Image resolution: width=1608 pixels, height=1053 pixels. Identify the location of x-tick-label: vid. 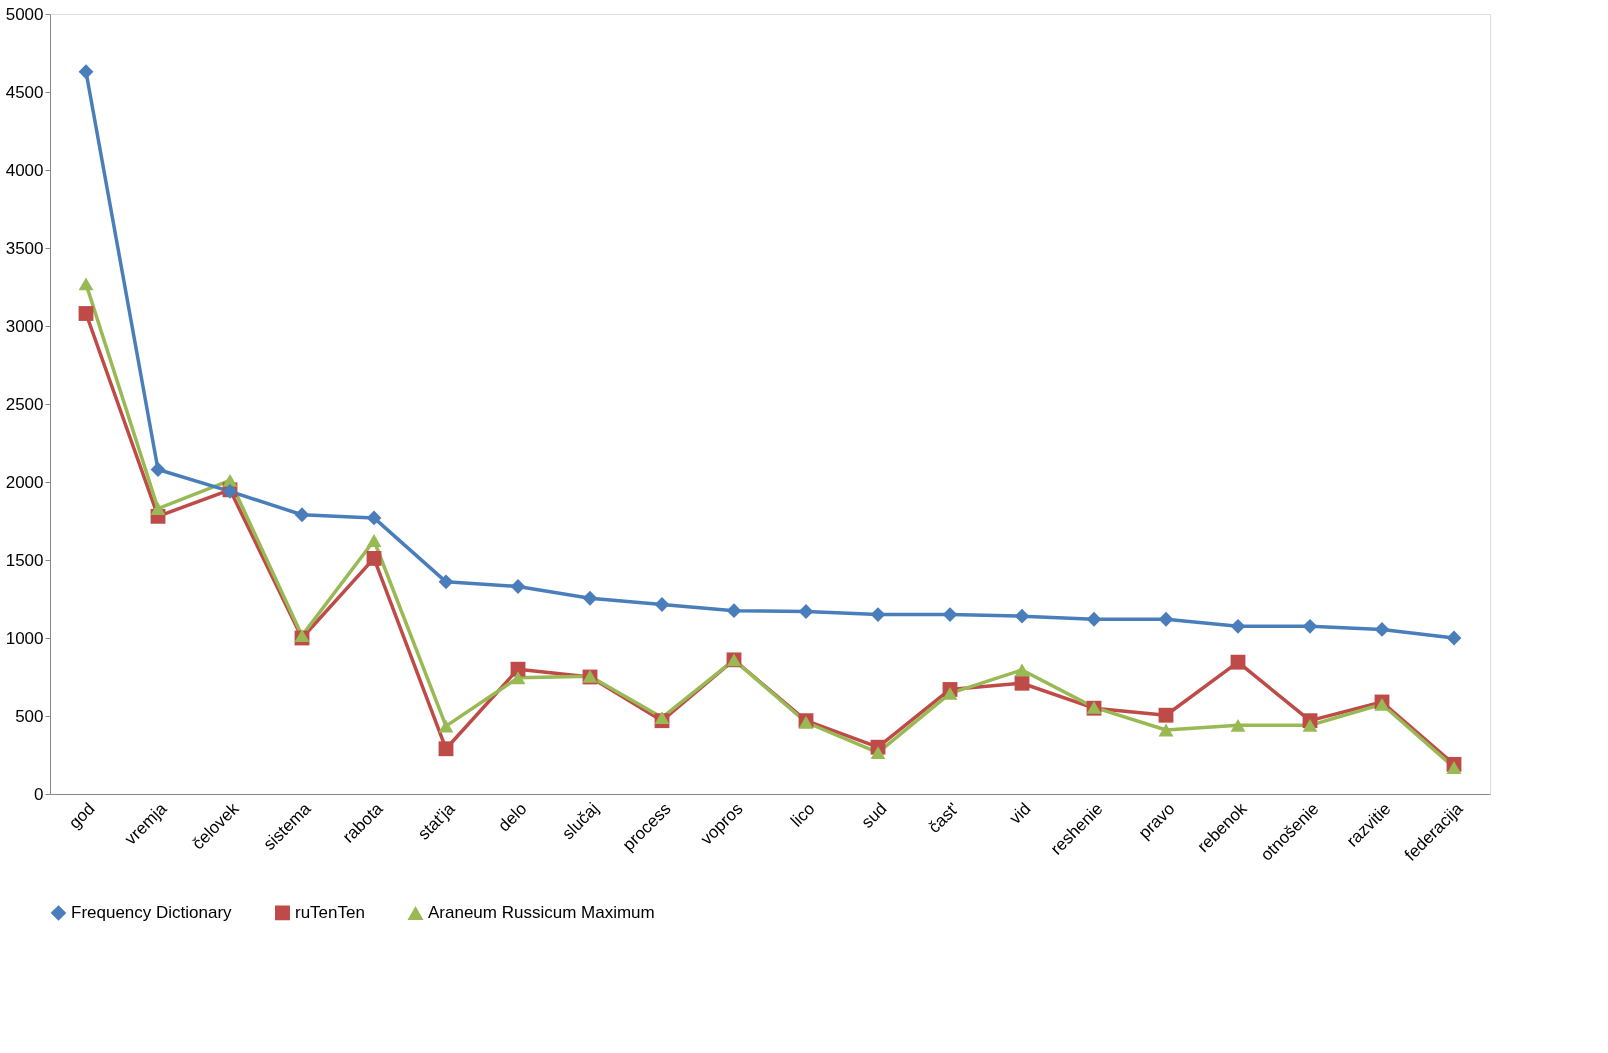
(1020, 813).